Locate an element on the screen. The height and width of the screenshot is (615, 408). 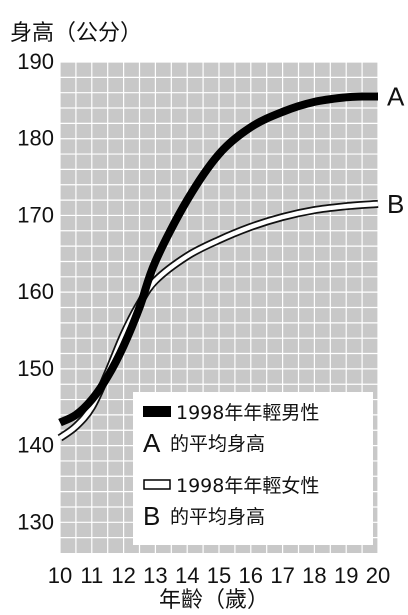
x-tick-label: 12 is located at coordinates (123, 575).